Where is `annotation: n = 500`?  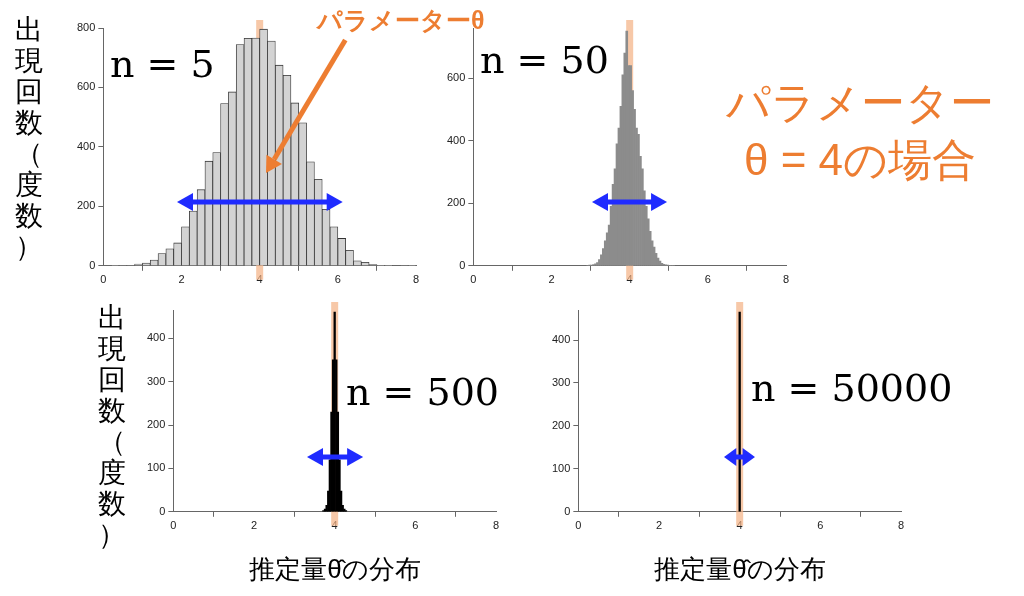 annotation: n = 500 is located at coordinates (423, 392).